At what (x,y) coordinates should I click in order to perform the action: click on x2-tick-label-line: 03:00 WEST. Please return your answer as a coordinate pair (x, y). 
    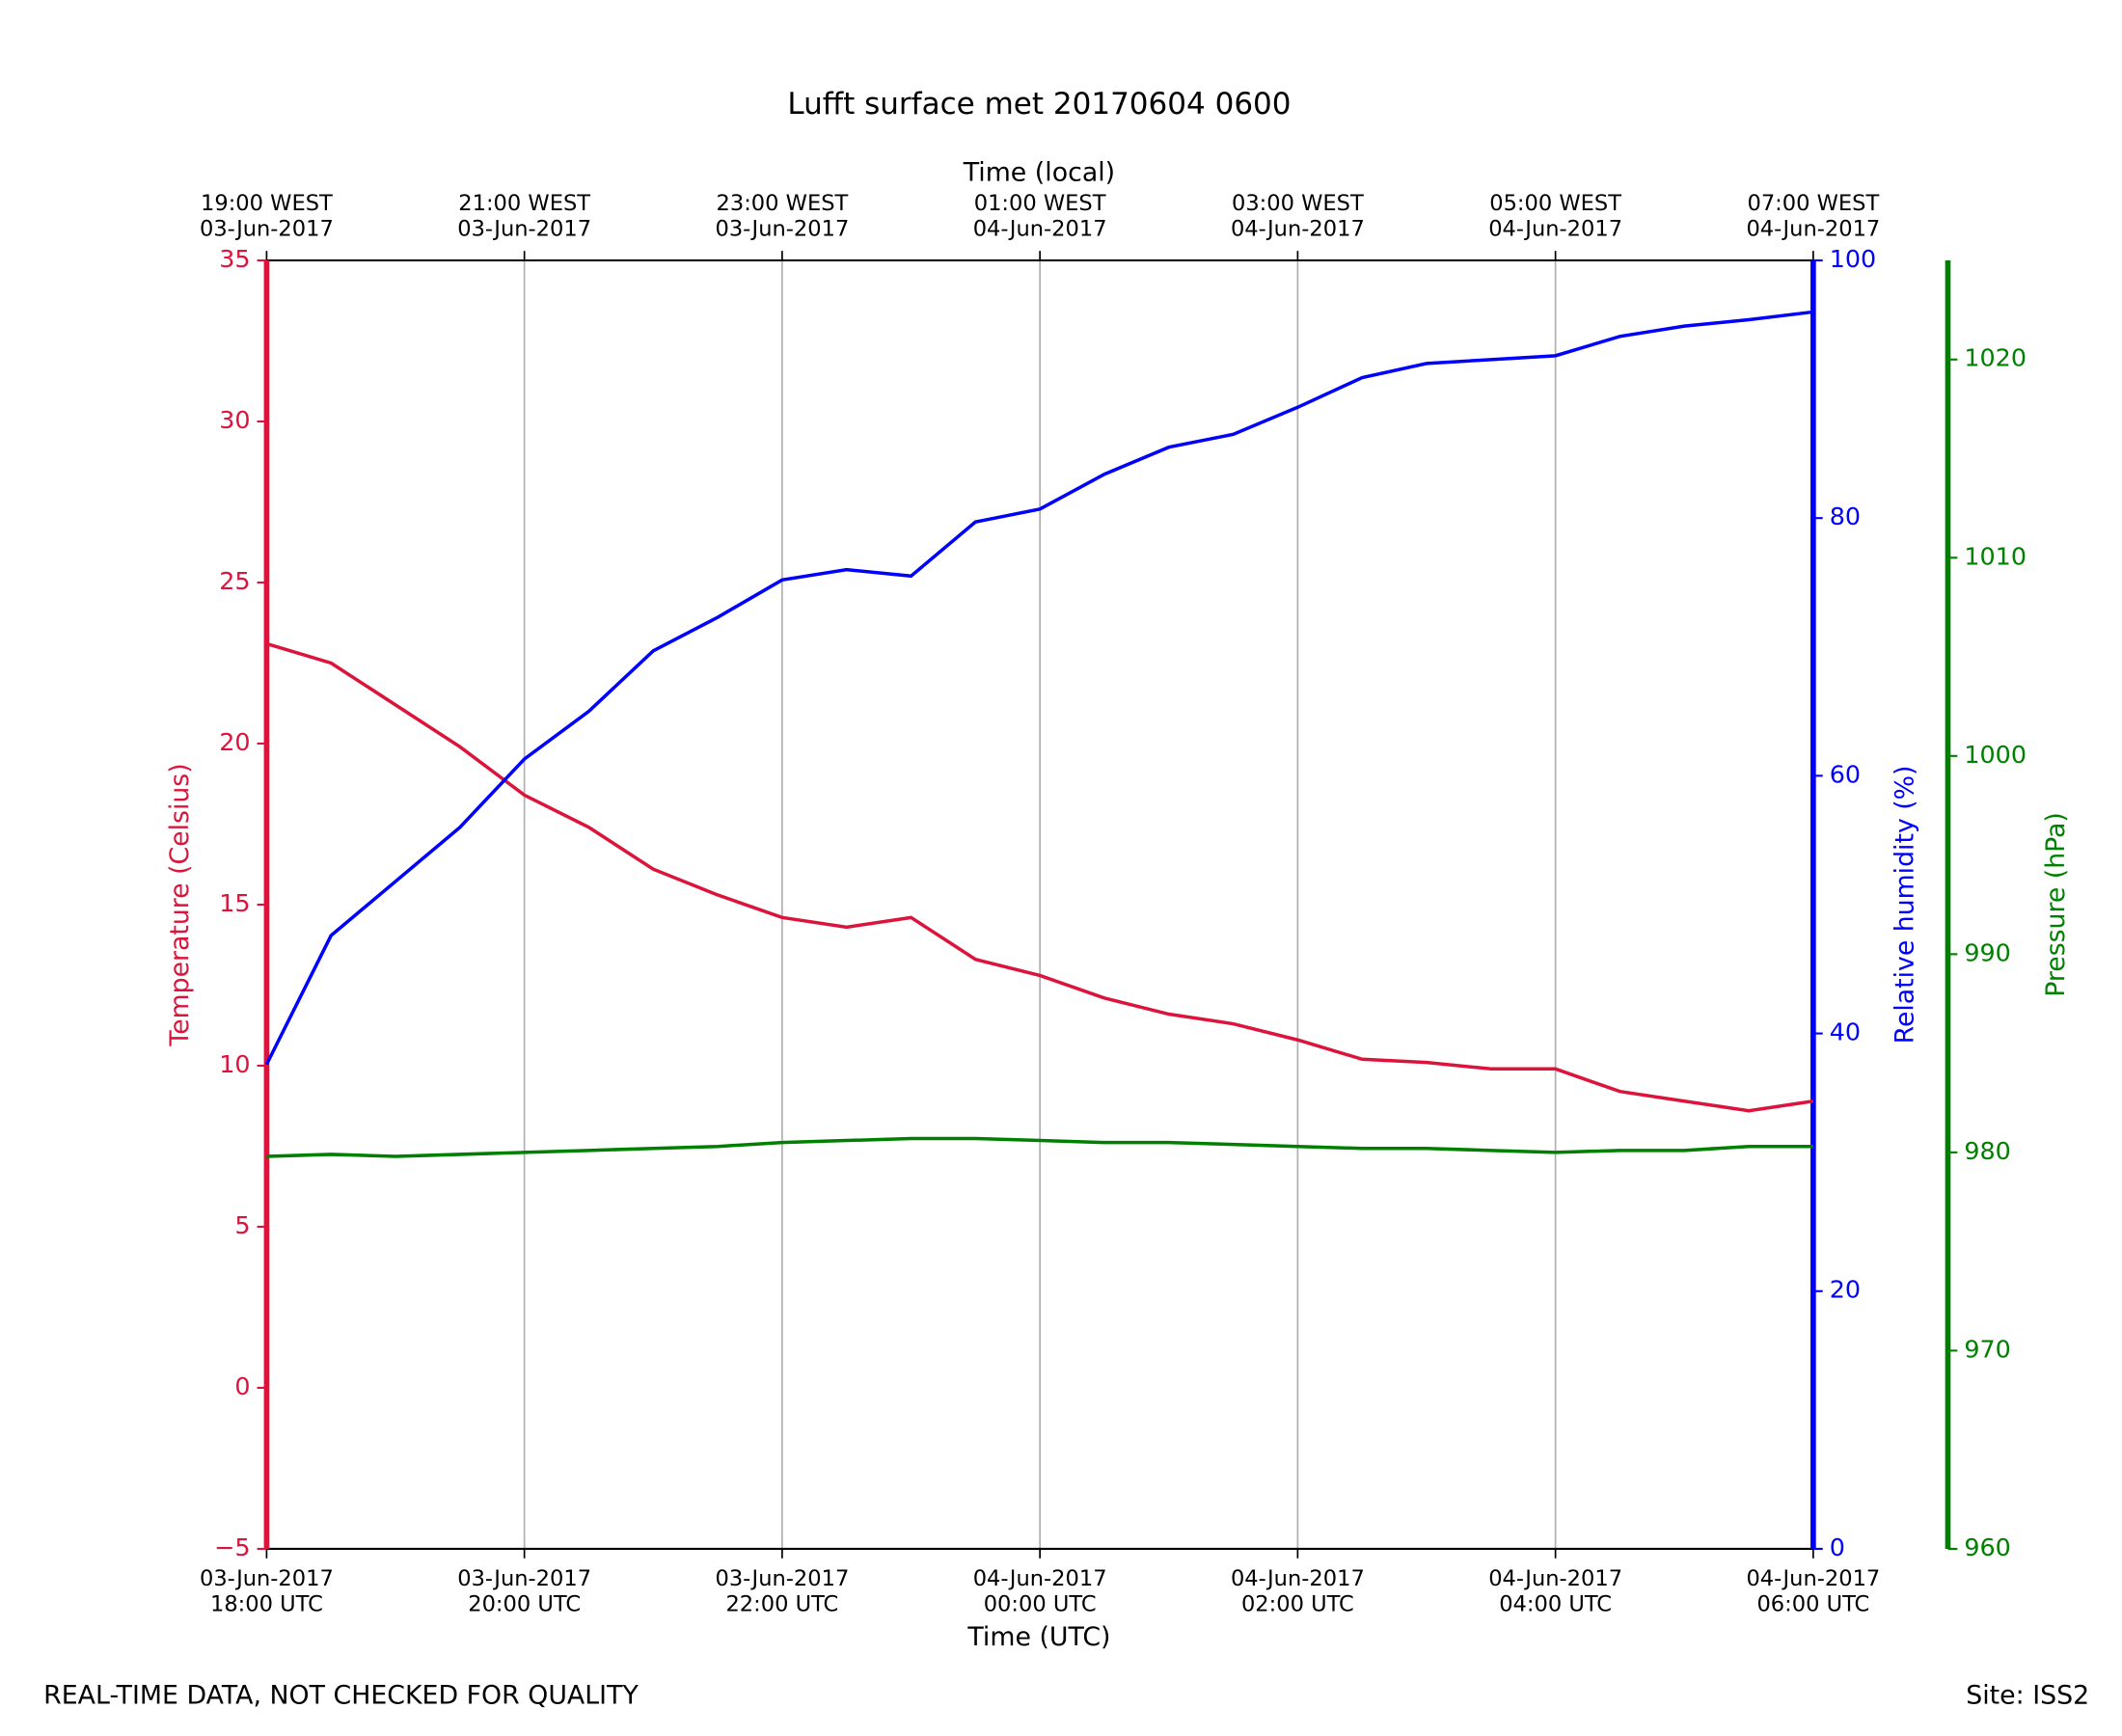
    Looking at the image, I should click on (1298, 202).